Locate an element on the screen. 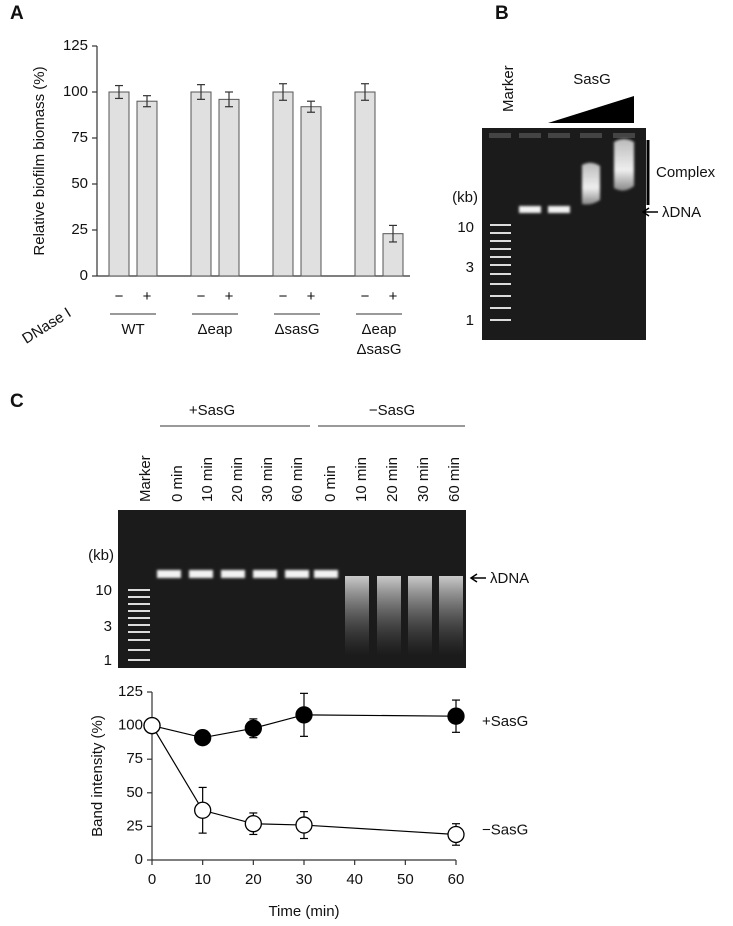  y-axis-label: Band intensity (%) is located at coordinates (97, 776).